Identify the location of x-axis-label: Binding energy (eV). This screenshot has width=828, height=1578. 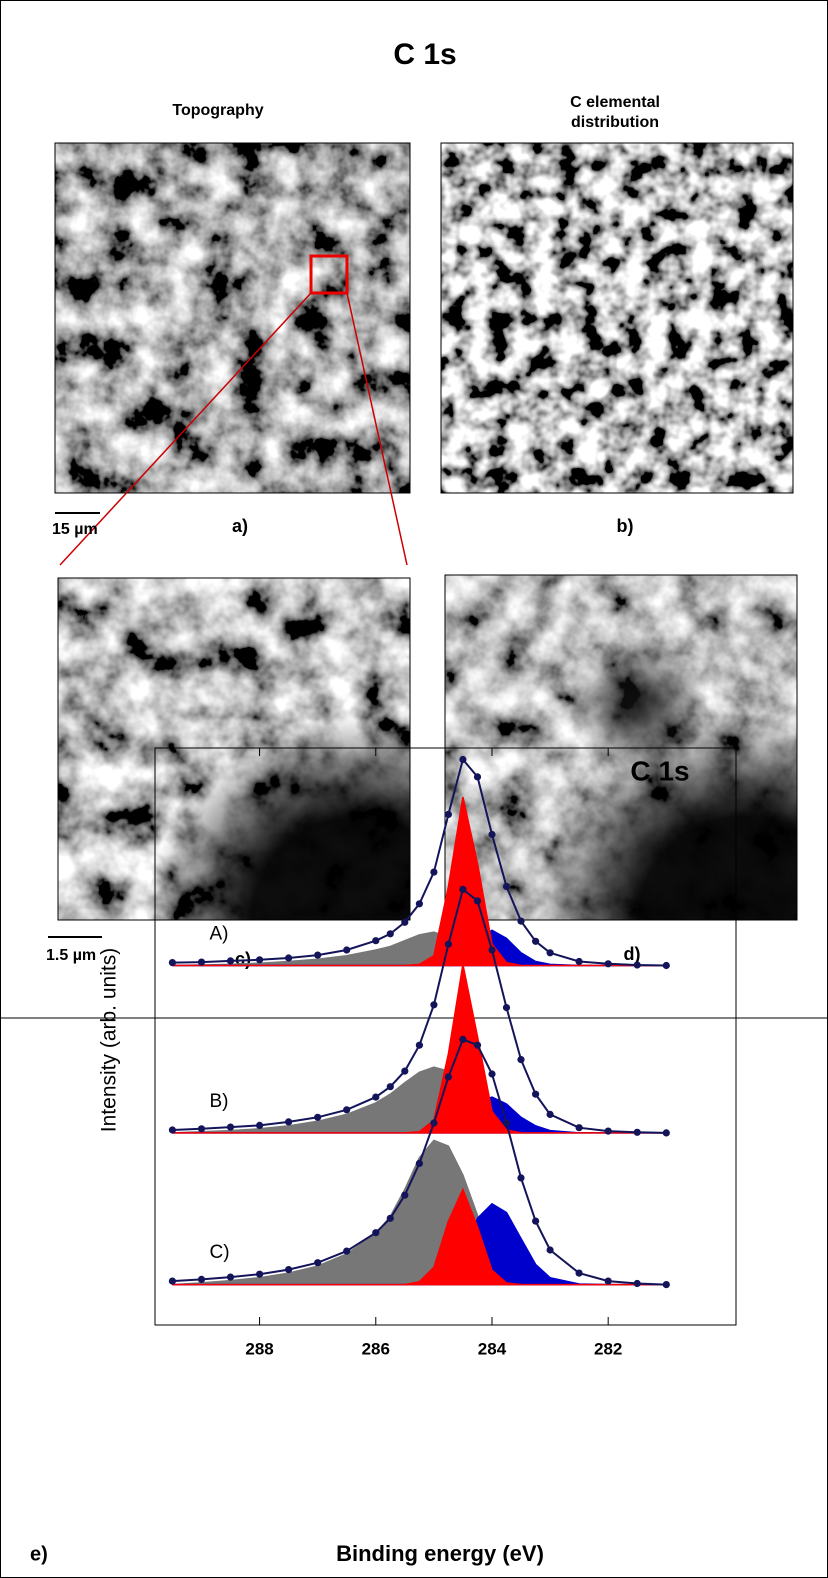
(440, 1553).